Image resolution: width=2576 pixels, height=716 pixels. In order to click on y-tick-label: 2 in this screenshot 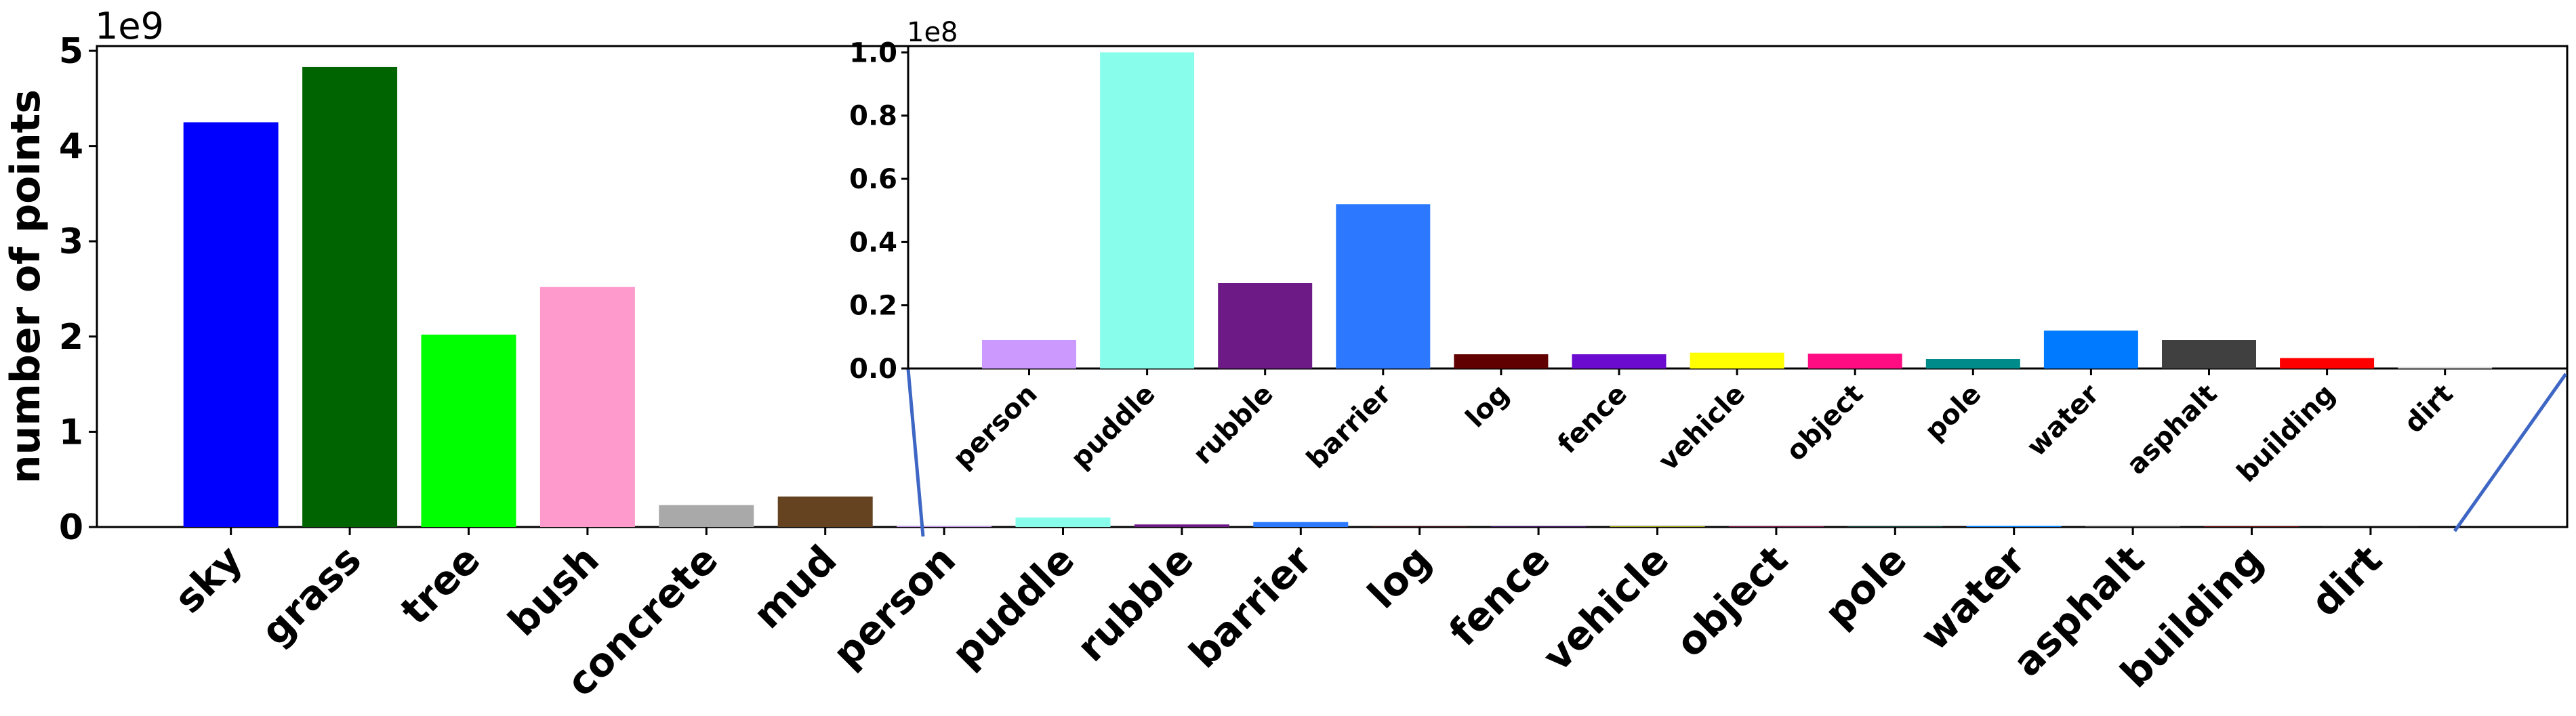, I will do `click(71, 337)`.